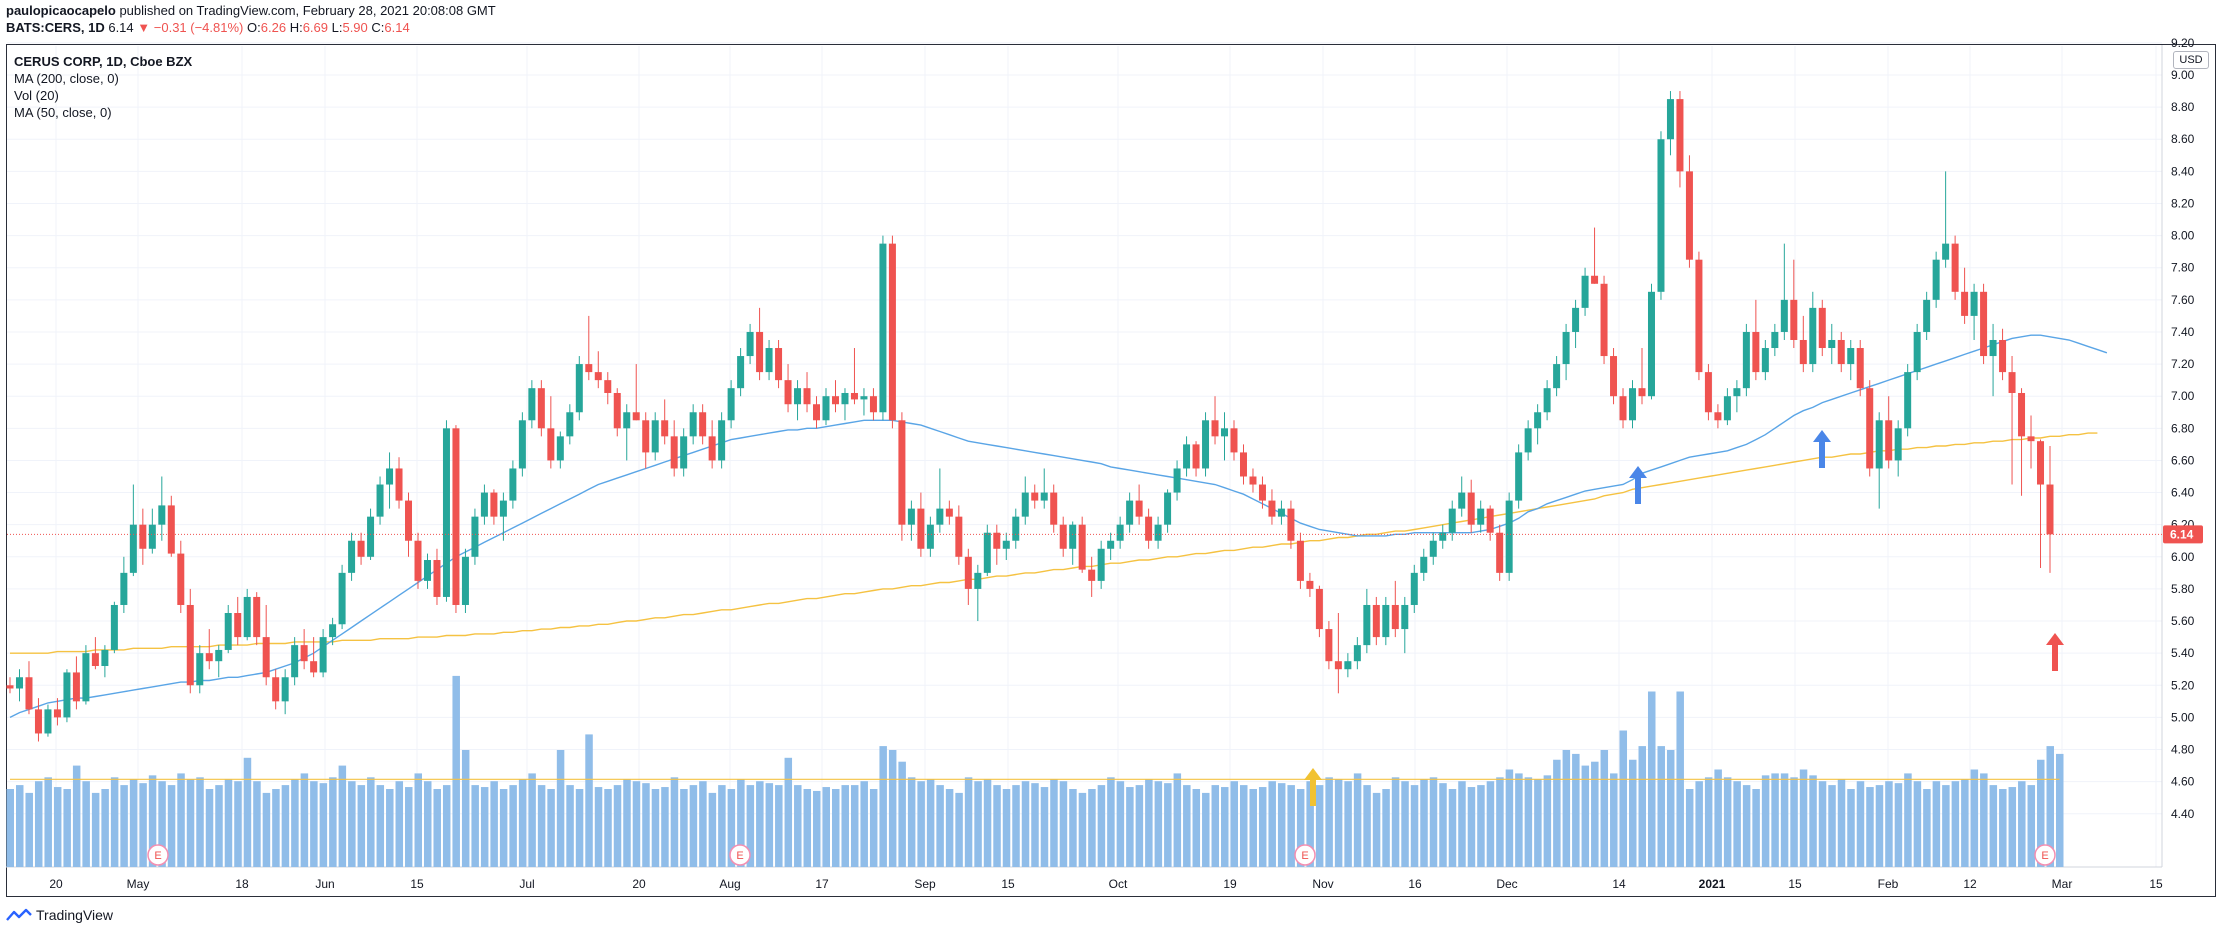  I want to click on close-label: C:, so click(378, 27).